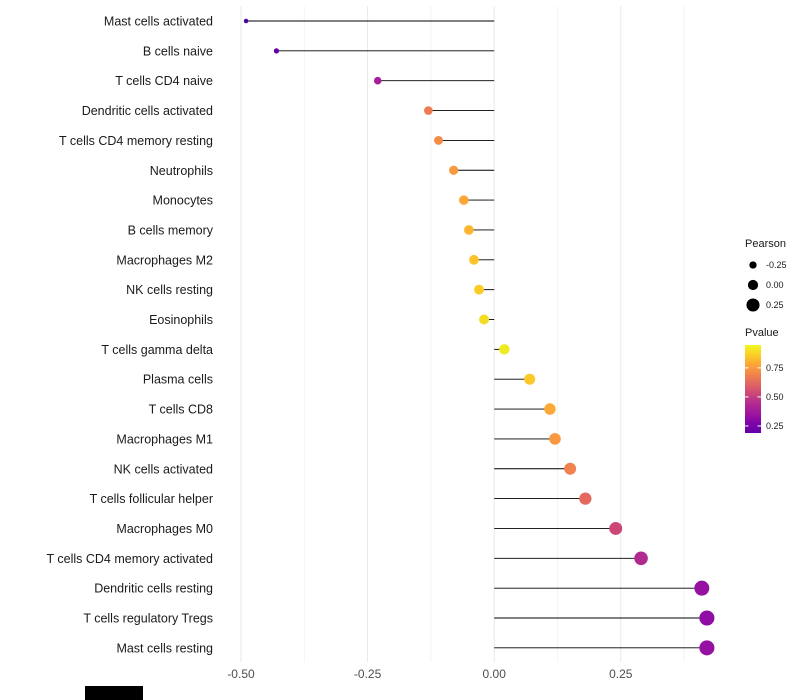 Image resolution: width=800 pixels, height=700 pixels. What do you see at coordinates (169, 290) in the screenshot?
I see `category-label: NK cells resting` at bounding box center [169, 290].